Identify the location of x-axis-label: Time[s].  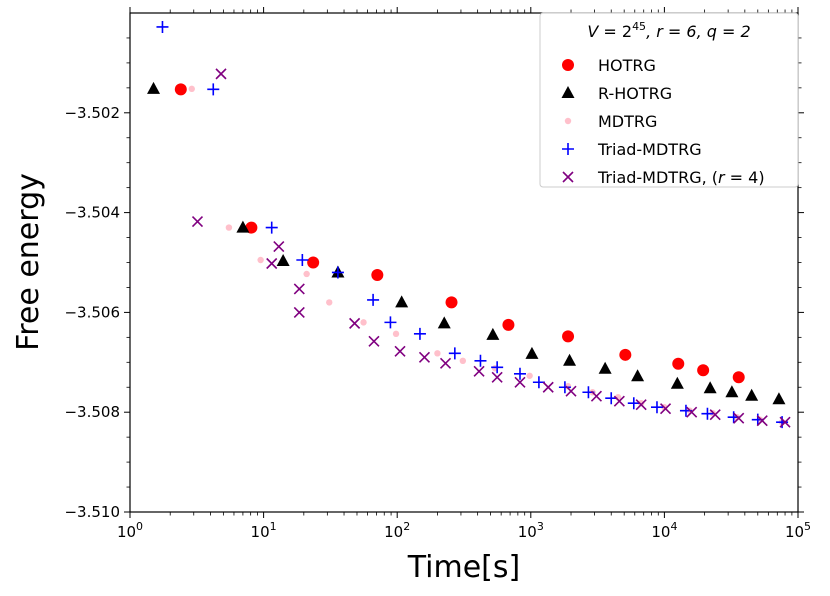
(463, 567).